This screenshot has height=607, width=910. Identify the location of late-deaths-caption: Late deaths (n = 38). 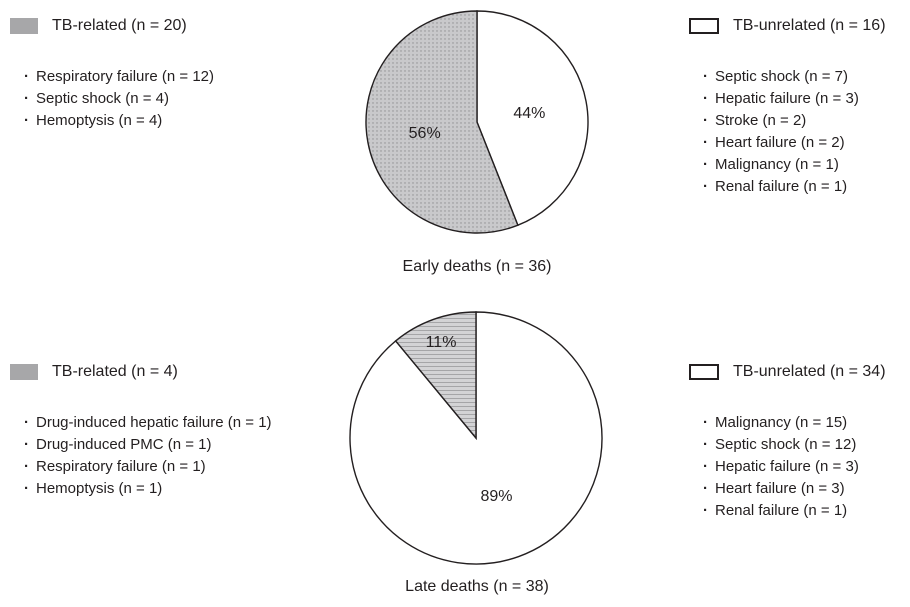
(477, 586).